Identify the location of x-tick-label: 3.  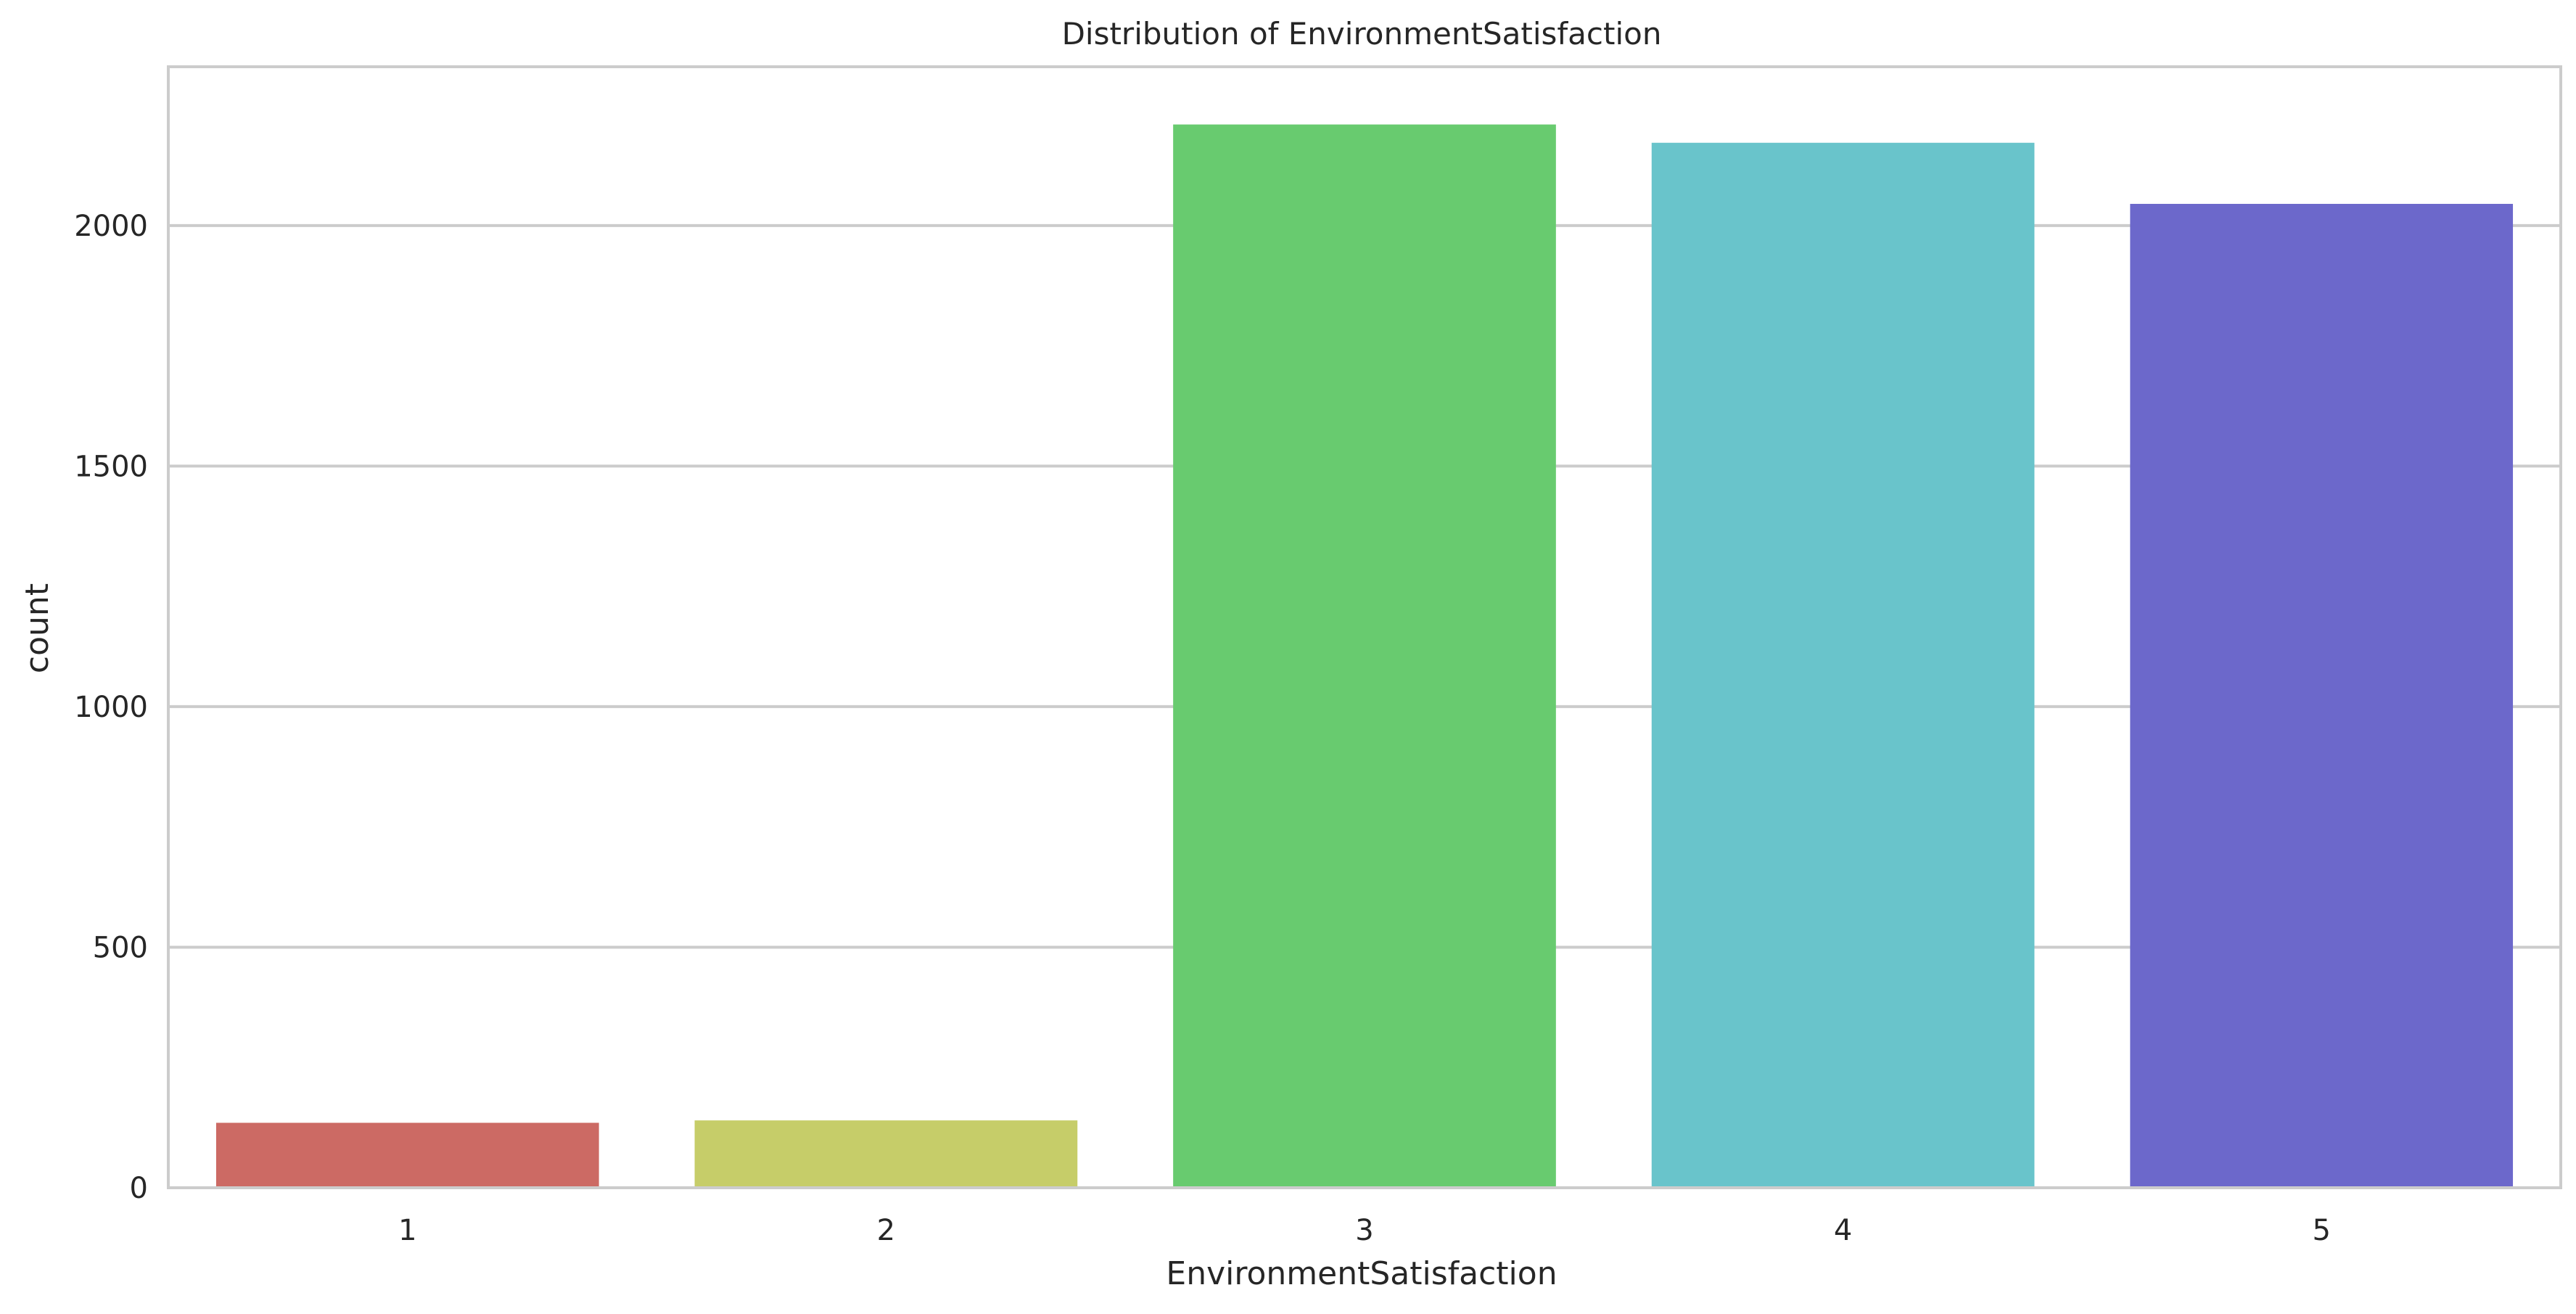
(1364, 1230).